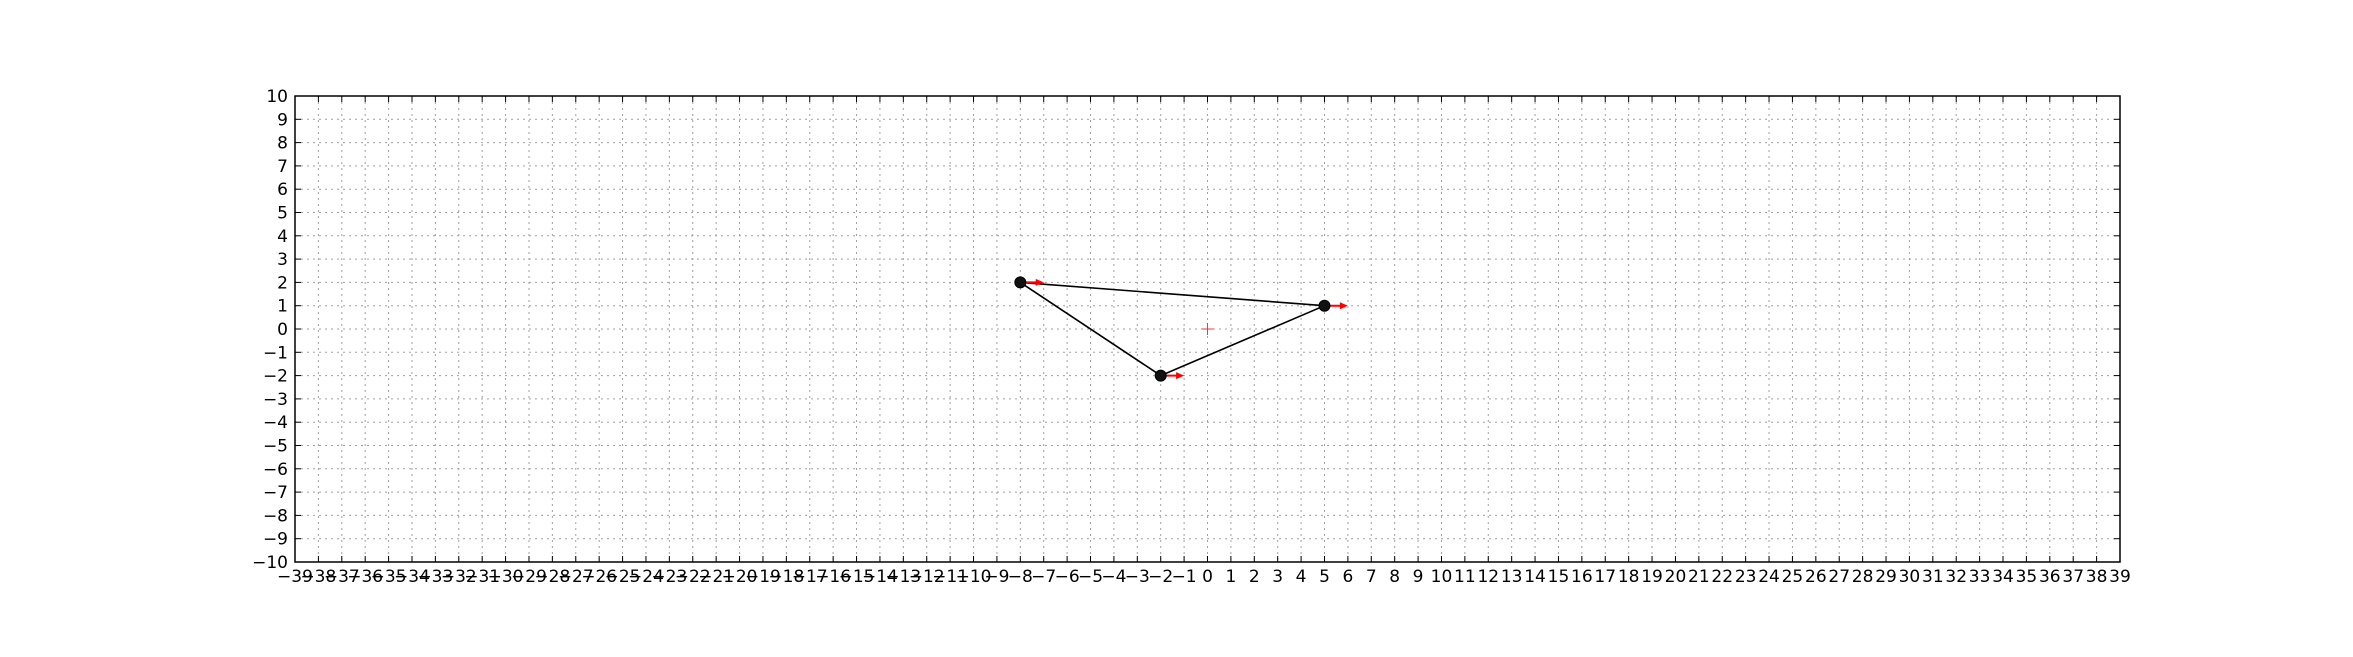 The width and height of the screenshot is (2353, 657). What do you see at coordinates (1465, 577) in the screenshot?
I see `x-tick-label: 11` at bounding box center [1465, 577].